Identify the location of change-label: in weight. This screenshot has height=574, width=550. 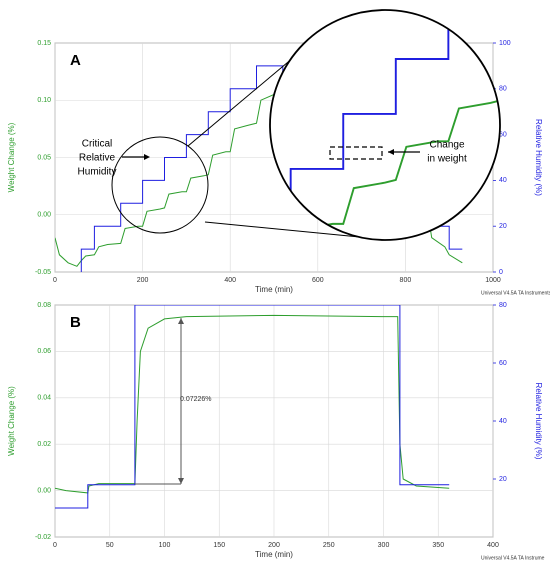
(447, 159).